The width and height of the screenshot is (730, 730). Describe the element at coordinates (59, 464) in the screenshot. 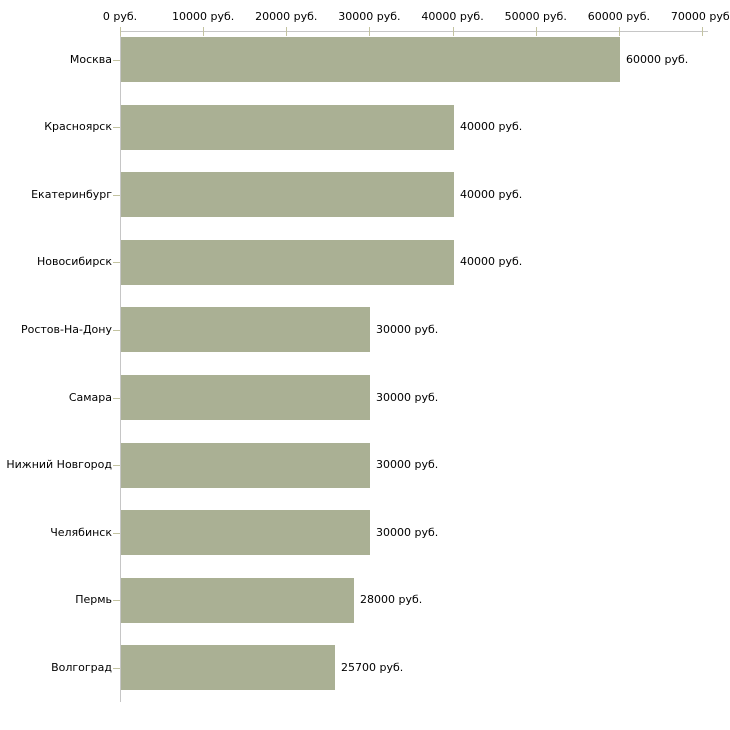

I see `category-label: Нижний Новгород` at that location.